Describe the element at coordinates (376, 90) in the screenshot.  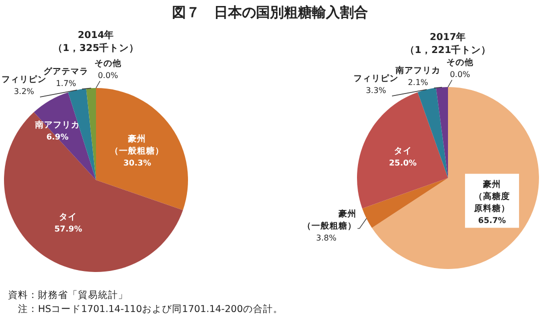
I see `data-label: 3.3%` at that location.